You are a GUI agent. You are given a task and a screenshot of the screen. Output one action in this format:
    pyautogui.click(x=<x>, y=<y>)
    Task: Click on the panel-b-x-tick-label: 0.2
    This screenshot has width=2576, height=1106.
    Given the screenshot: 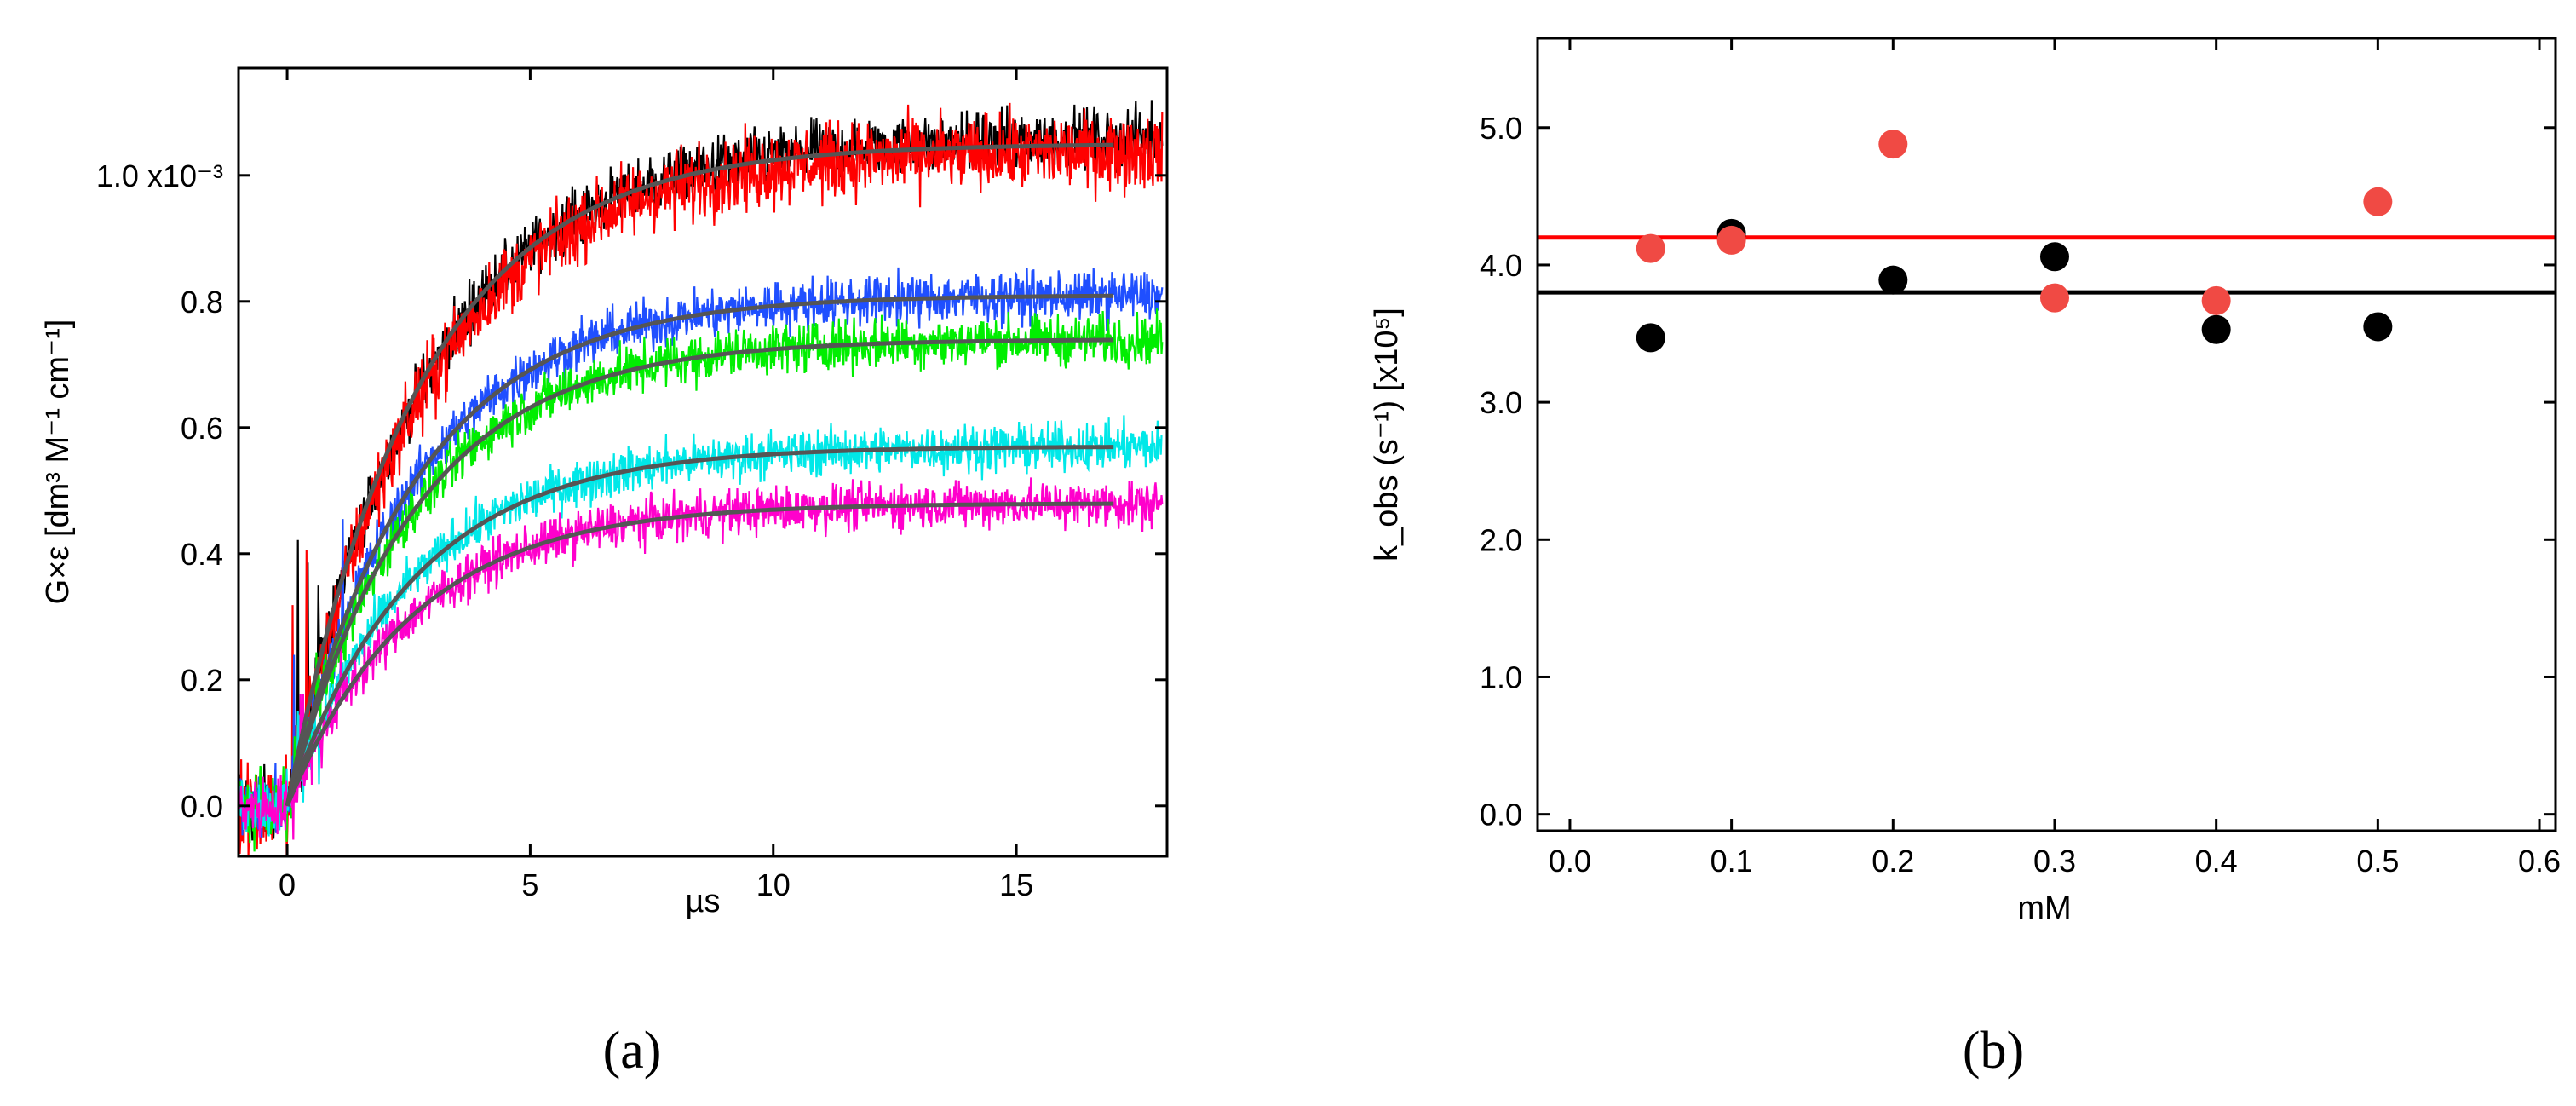 What is the action you would take?
    pyautogui.click(x=1893, y=861)
    